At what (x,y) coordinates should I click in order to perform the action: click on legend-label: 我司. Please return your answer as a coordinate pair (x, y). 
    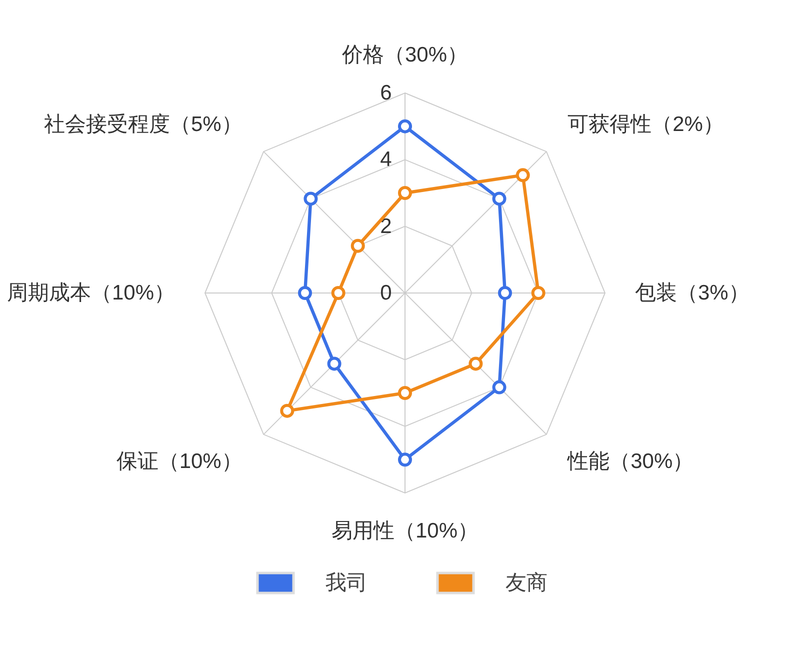
    Looking at the image, I should click on (347, 583).